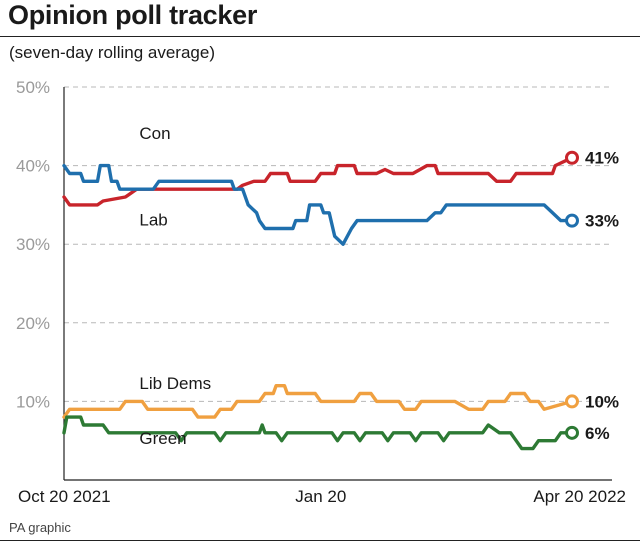 This screenshot has height=548, width=640. What do you see at coordinates (112, 52) in the screenshot?
I see `chart-subtitle: (seven-day rolling average)` at bounding box center [112, 52].